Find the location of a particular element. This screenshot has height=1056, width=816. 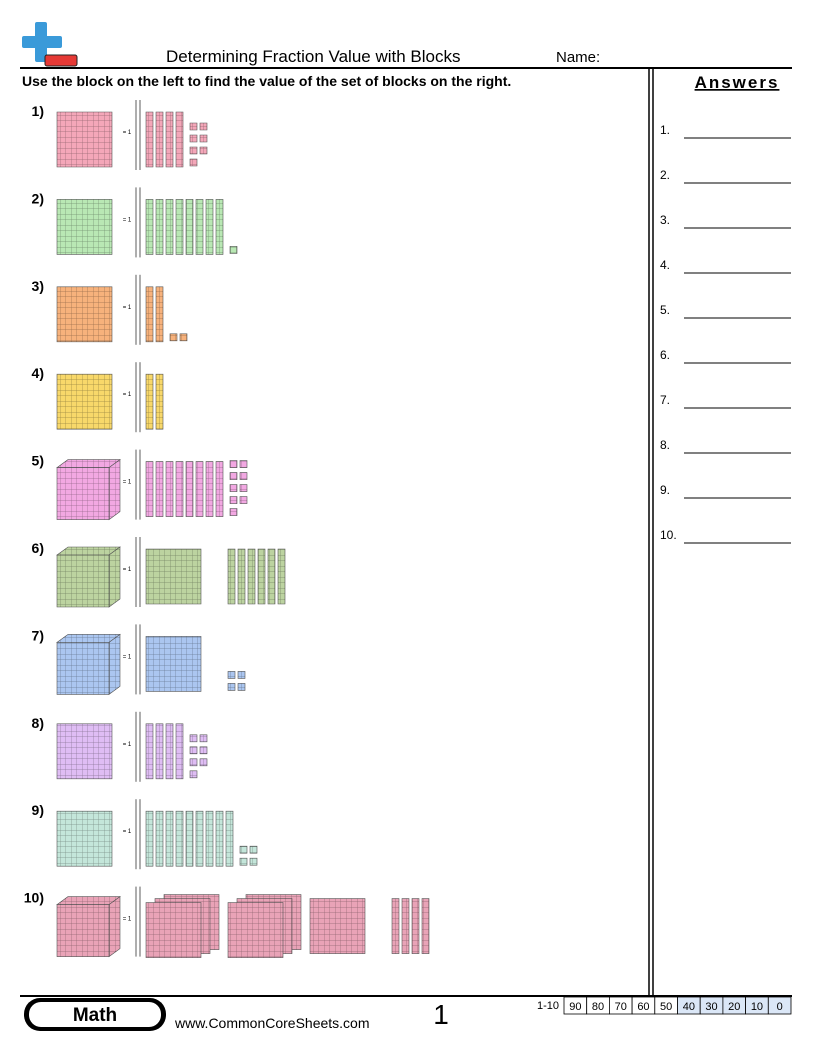

score: 50 is located at coordinates (666, 1007).